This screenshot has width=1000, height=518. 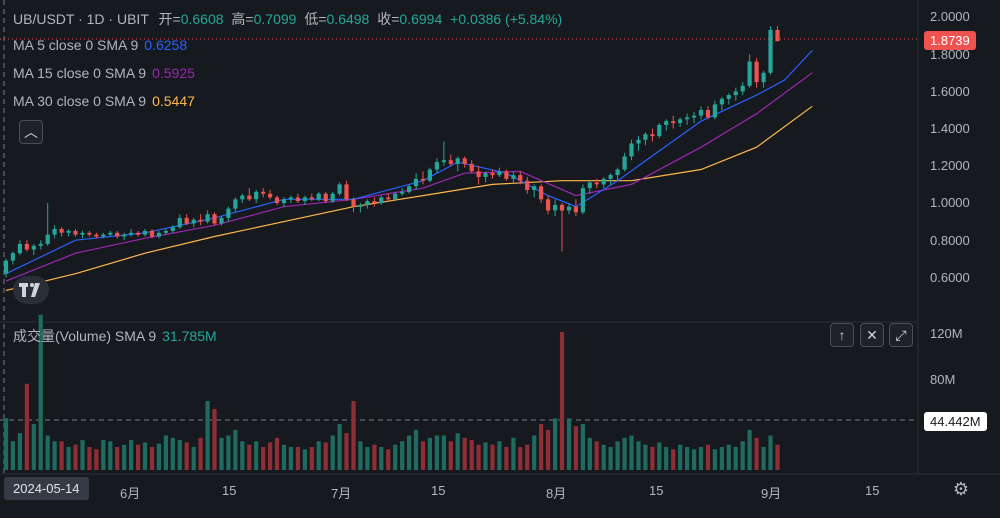 What do you see at coordinates (173, 73) in the screenshot?
I see `ma15-value: 0.5925` at bounding box center [173, 73].